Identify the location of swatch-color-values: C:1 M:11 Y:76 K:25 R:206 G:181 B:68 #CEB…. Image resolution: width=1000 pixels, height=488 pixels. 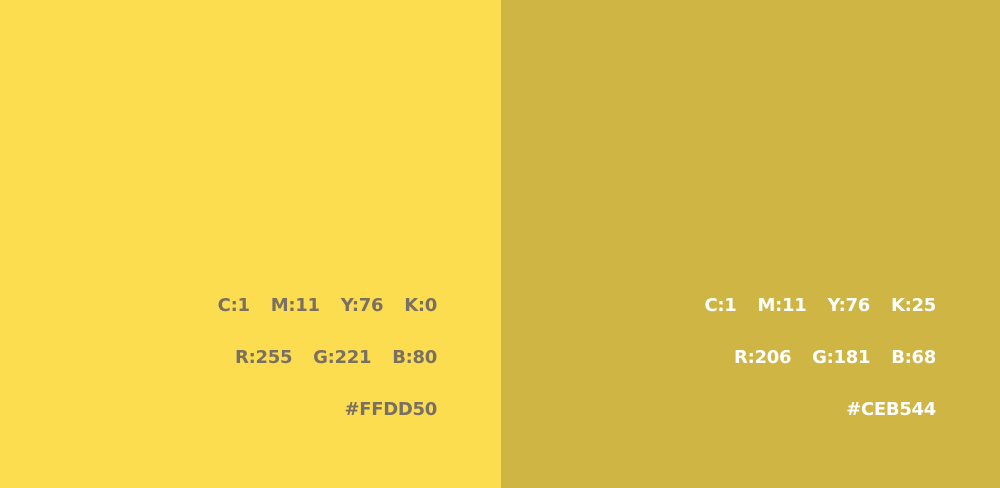
(820, 358).